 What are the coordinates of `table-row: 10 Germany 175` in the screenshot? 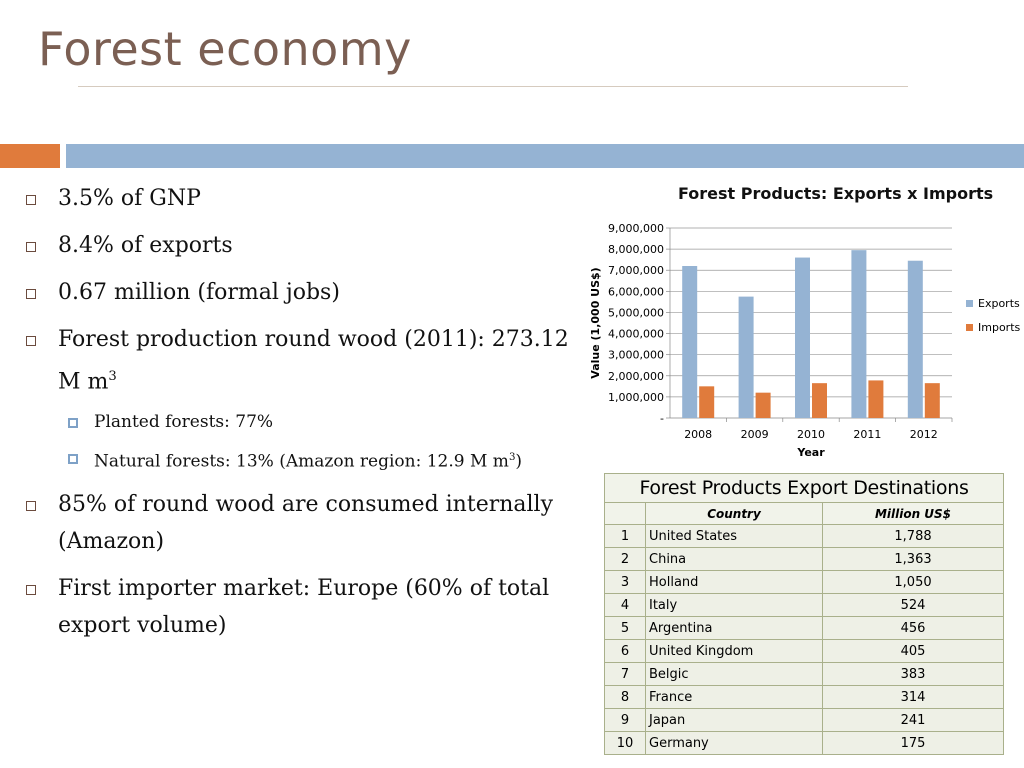 It's located at (804, 743).